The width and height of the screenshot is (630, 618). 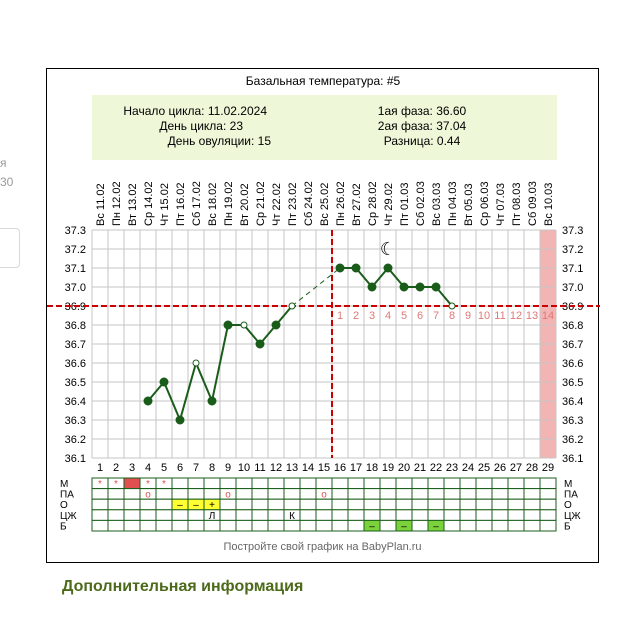 I want to click on date-label: Вс 11.02, so click(x=101, y=204).